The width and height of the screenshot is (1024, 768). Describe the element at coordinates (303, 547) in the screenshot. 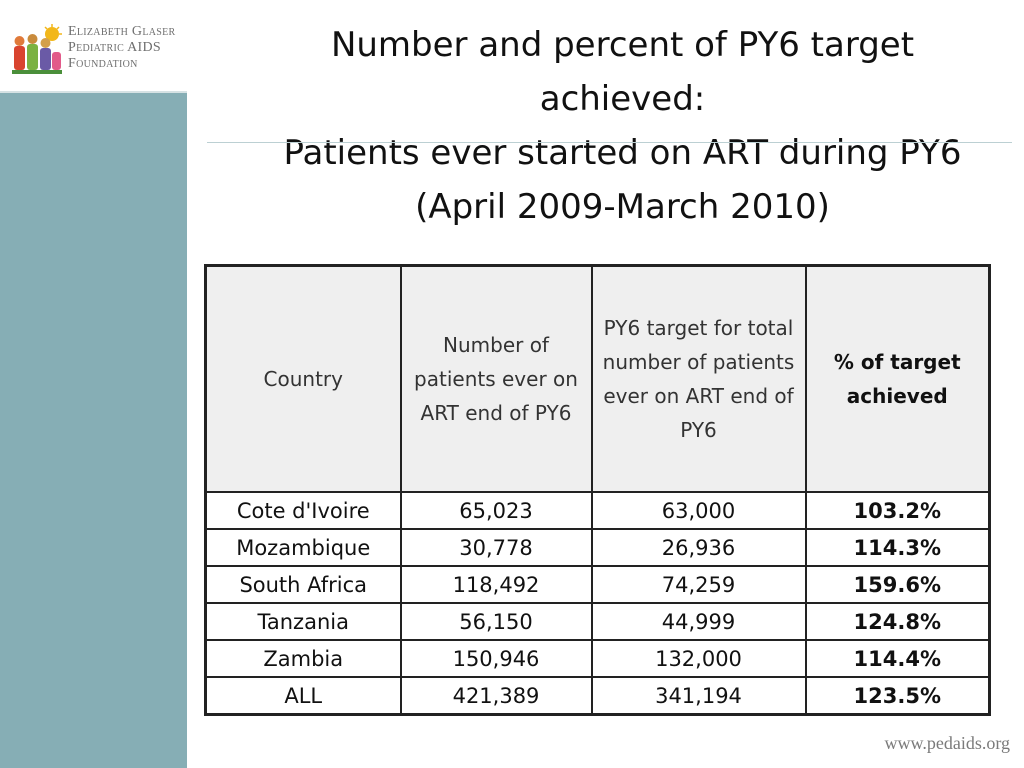

I see `country-cell: Mozambique` at that location.